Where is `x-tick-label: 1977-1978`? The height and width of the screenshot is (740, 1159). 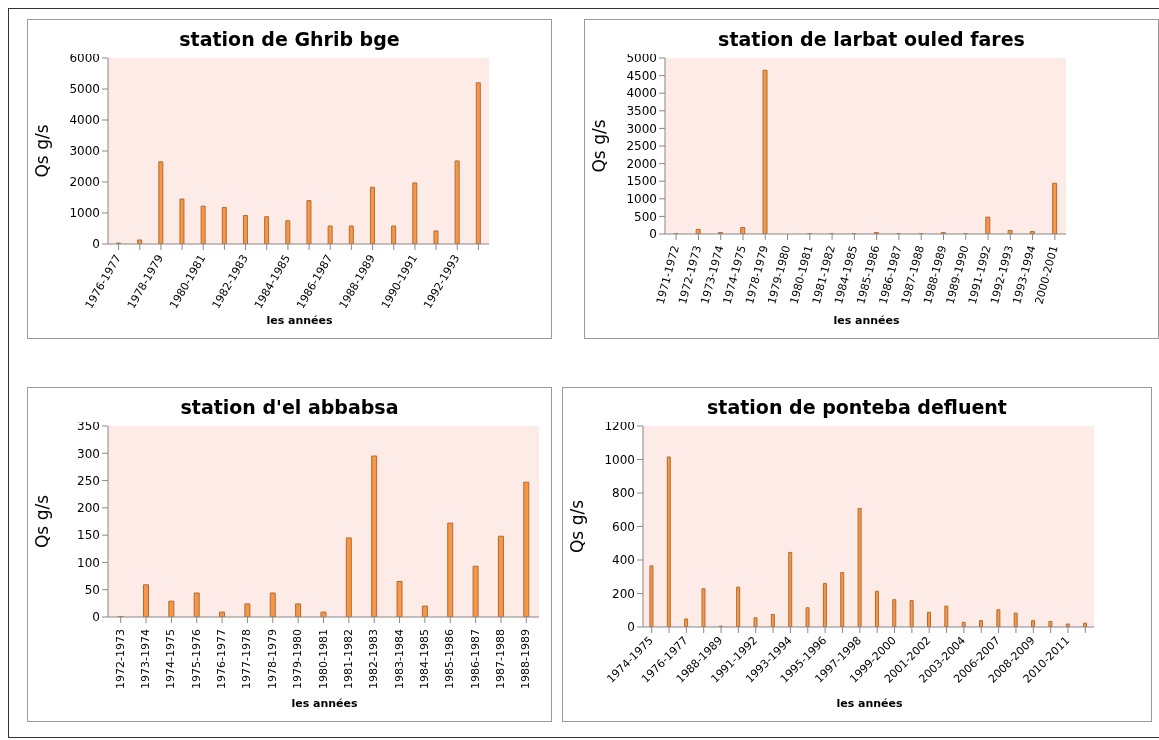 x-tick-label: 1977-1978 is located at coordinates (247, 659).